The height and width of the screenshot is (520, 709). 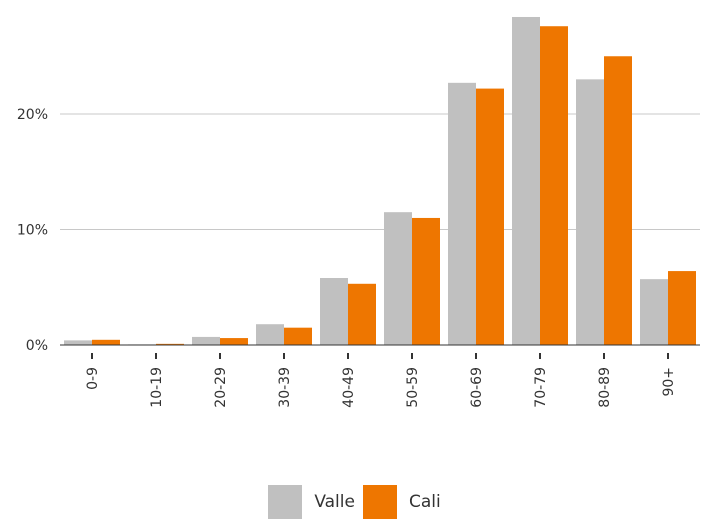 What do you see at coordinates (157, 387) in the screenshot?
I see `x-tick-label-10-19: 10-19` at bounding box center [157, 387].